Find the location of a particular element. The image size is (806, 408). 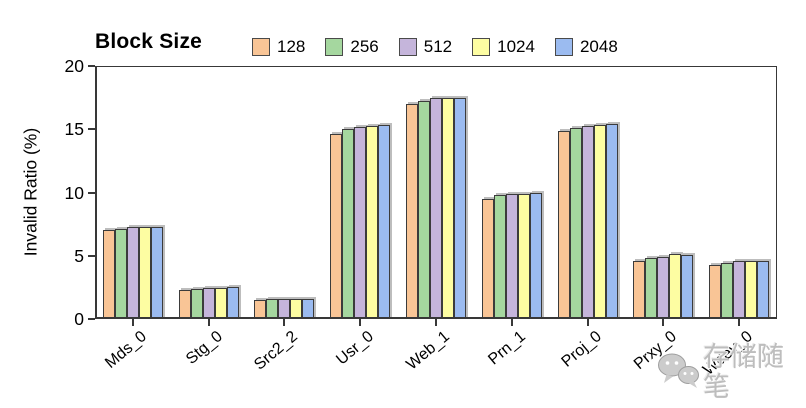

x-tick-label: Web_1 is located at coordinates (428, 351).